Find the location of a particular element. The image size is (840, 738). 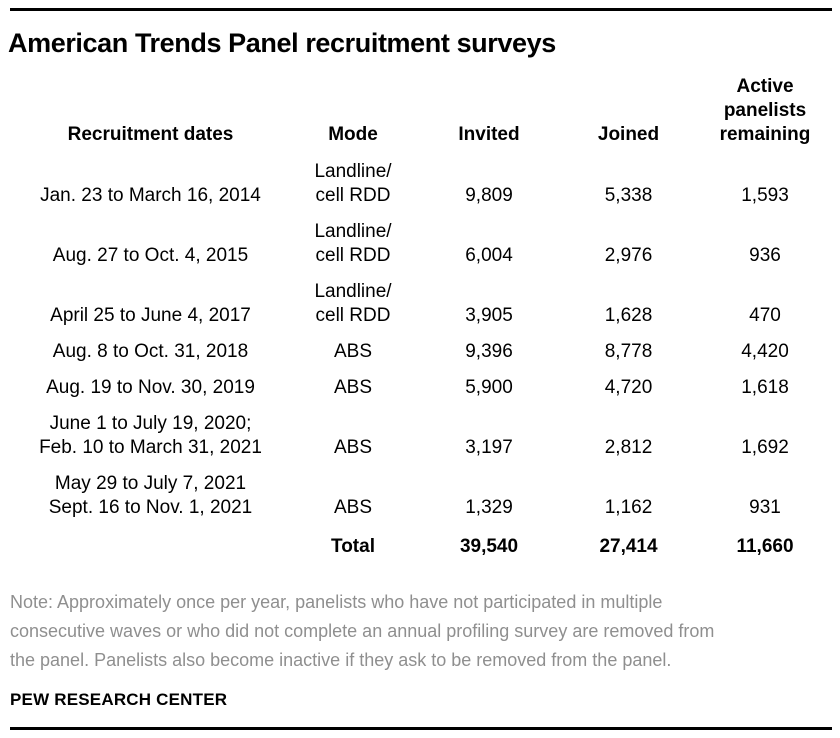

cell-active-panelists-remaining: 470 is located at coordinates (765, 315).